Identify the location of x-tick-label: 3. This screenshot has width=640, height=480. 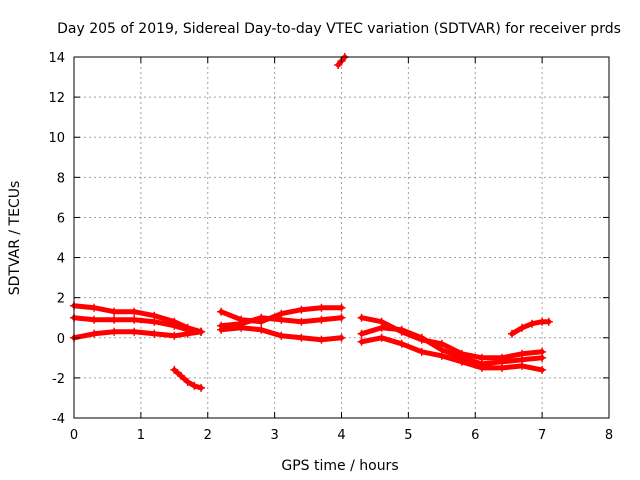
(274, 435).